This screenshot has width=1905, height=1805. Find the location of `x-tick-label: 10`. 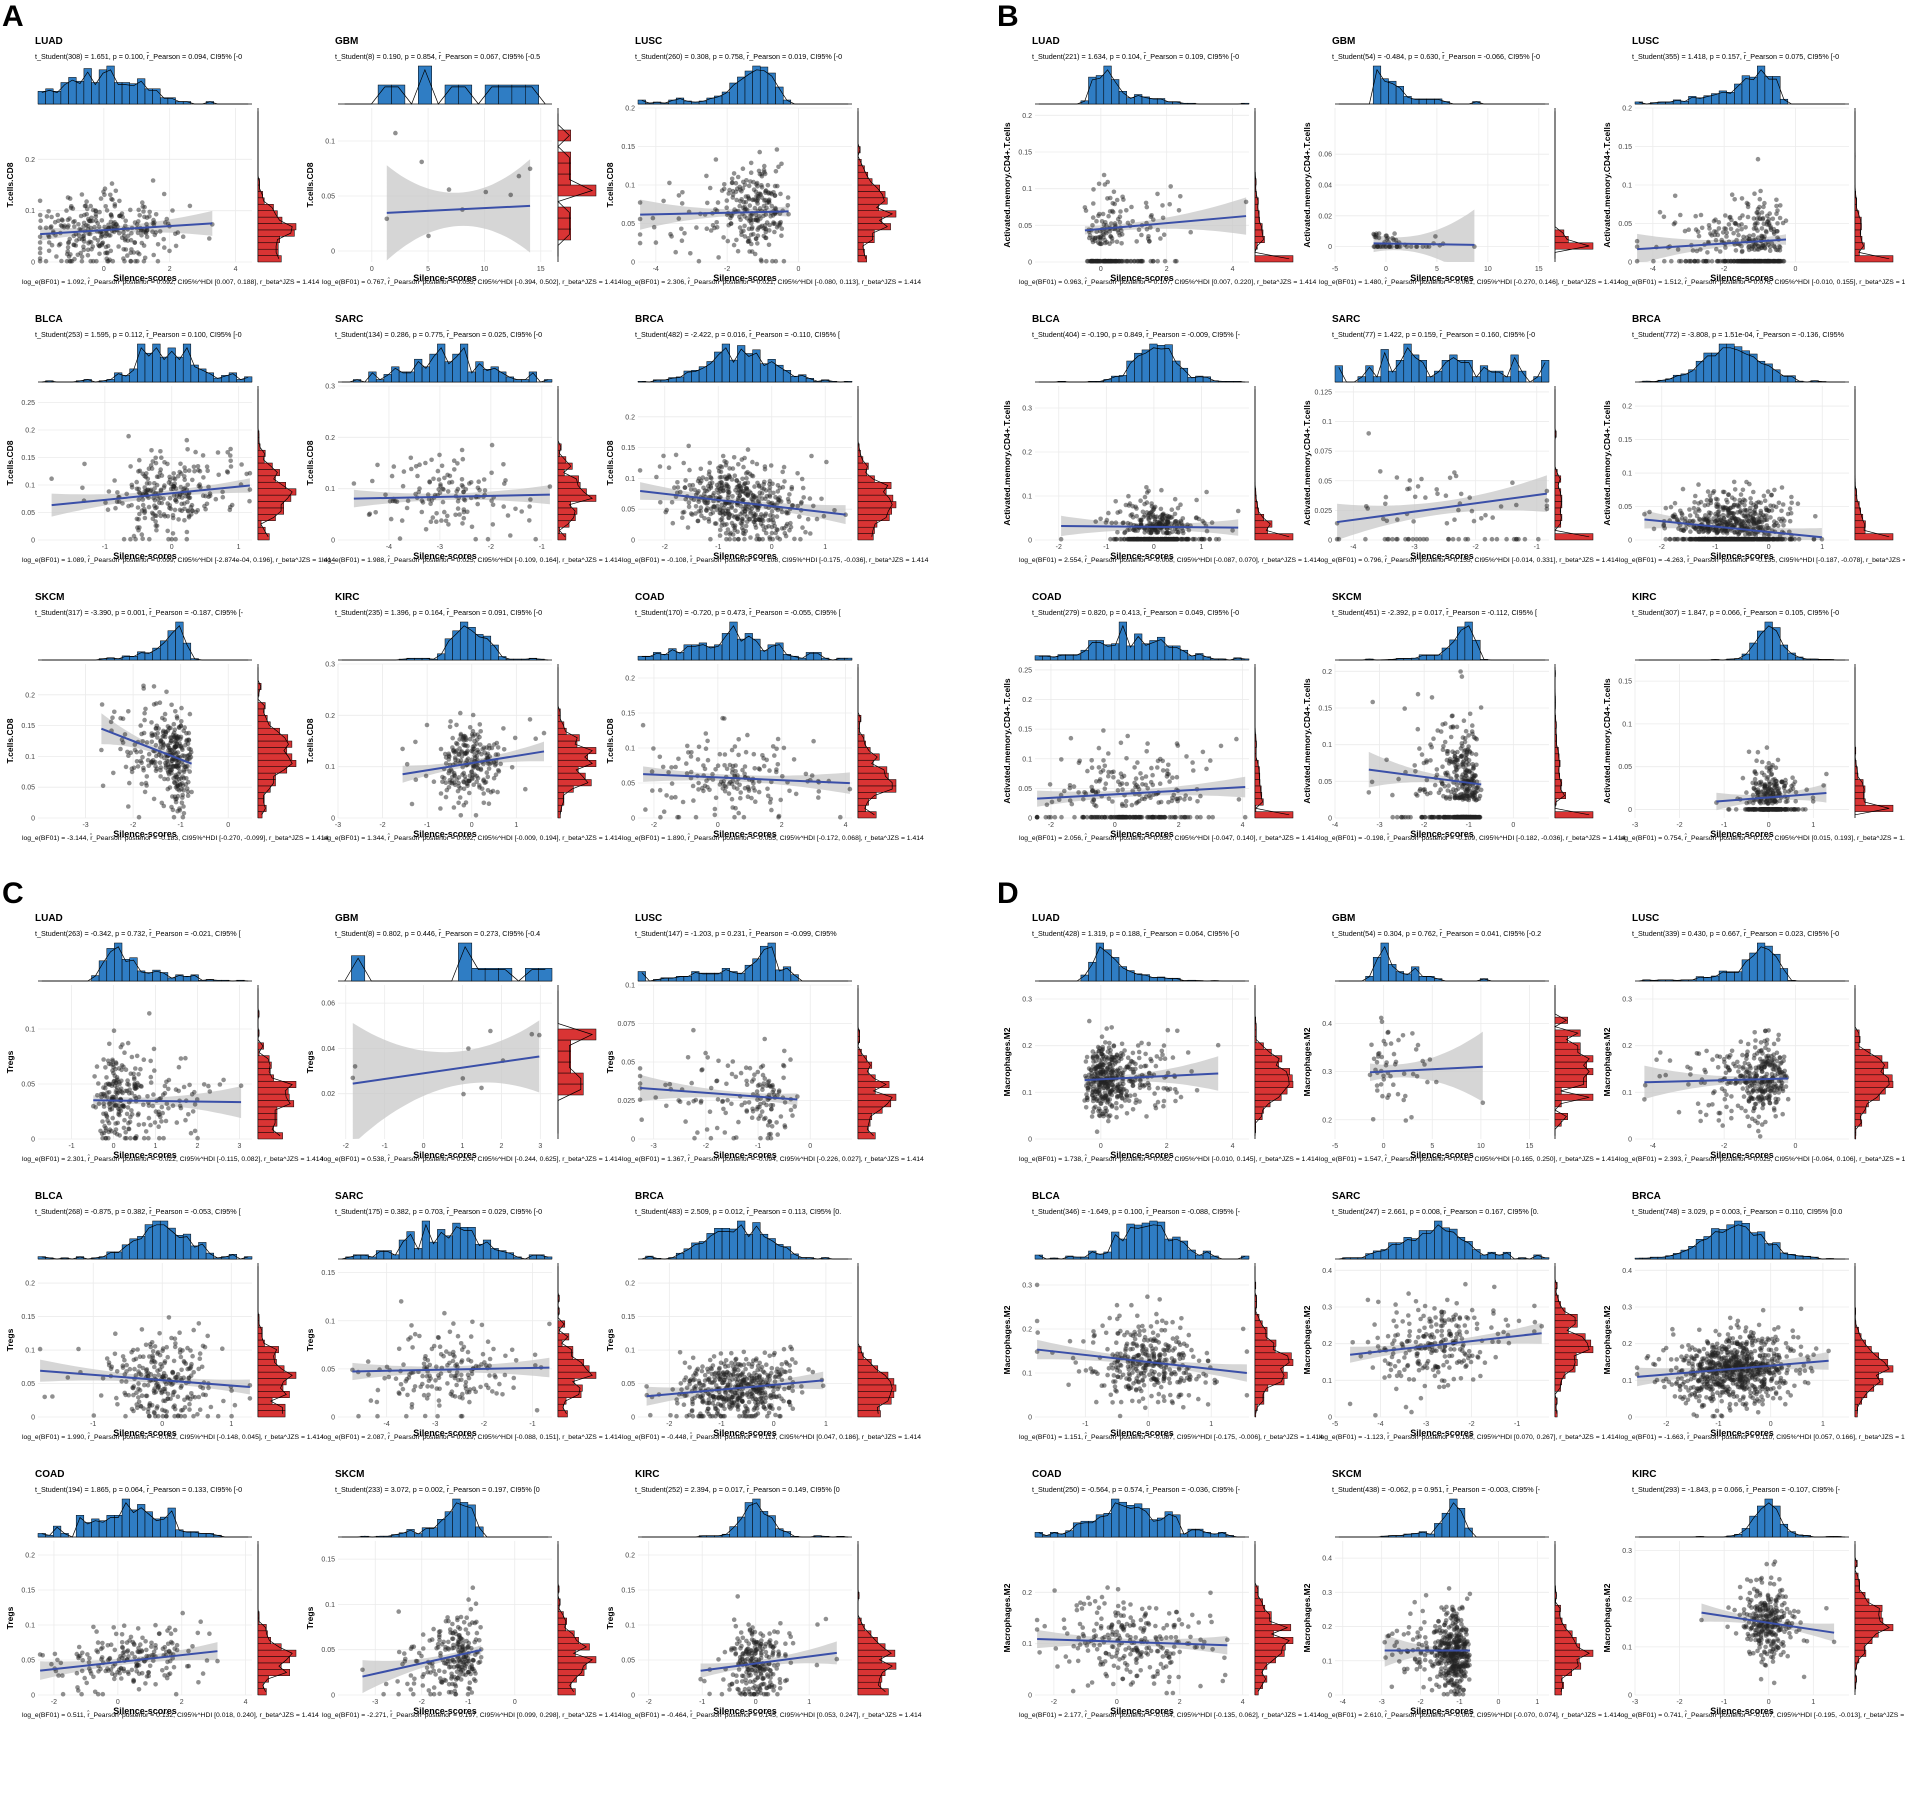

x-tick-label: 10 is located at coordinates (1488, 269).